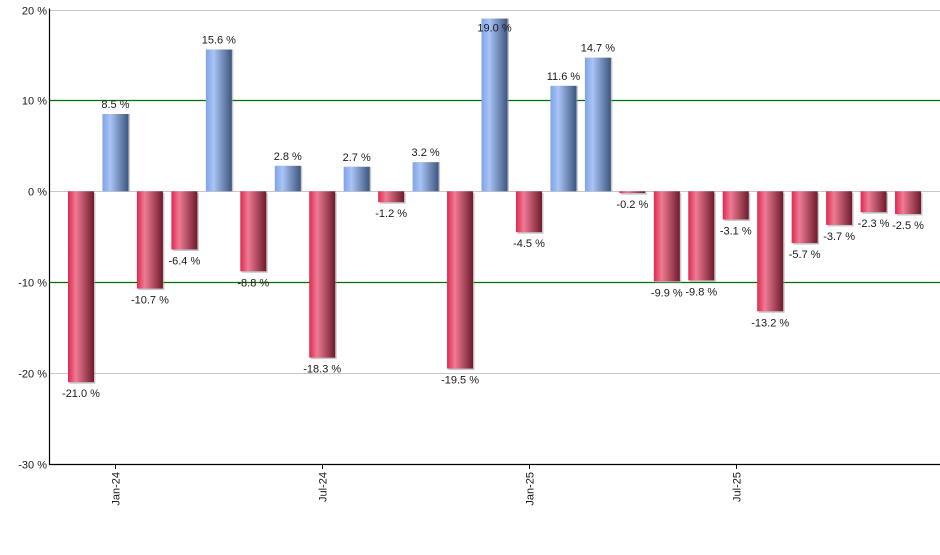 This screenshot has width=940, height=555. I want to click on bar-shadow, so click(633, 193).